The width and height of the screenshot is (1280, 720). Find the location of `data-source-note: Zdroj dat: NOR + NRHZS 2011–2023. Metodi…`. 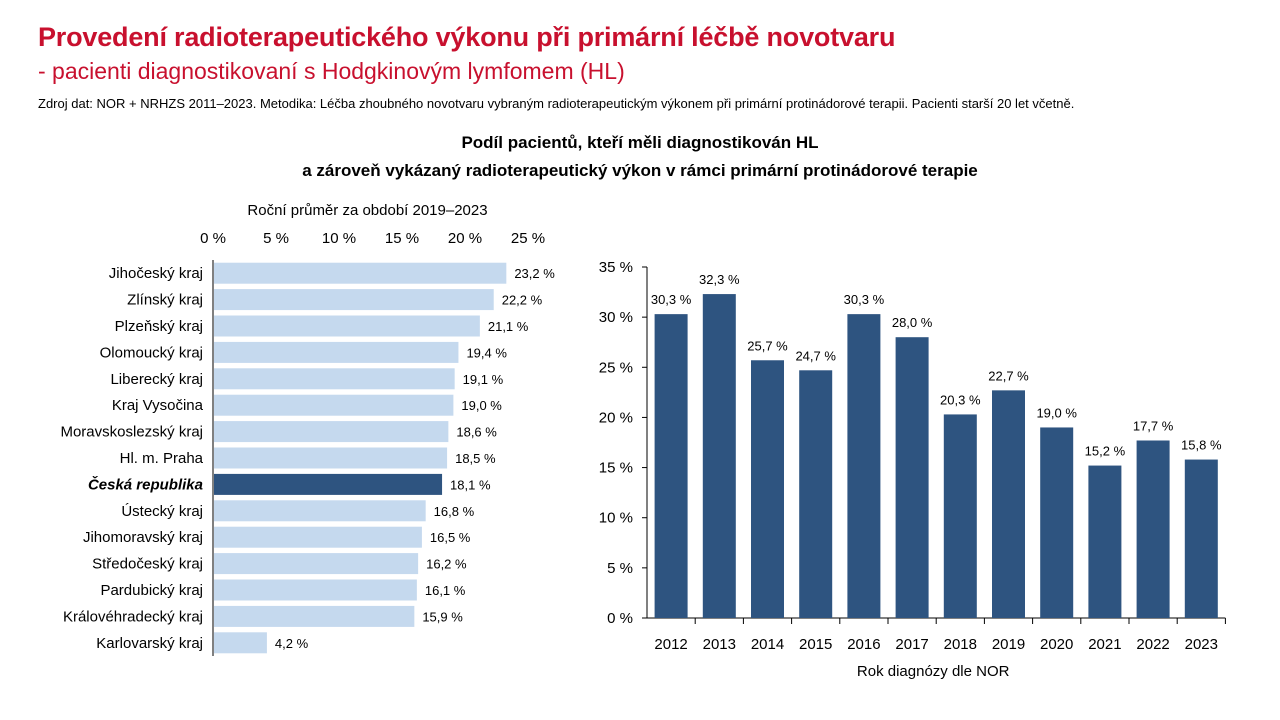

data-source-note: Zdroj dat: NOR + NRHZS 2011–2023. Metodi… is located at coordinates (556, 103).